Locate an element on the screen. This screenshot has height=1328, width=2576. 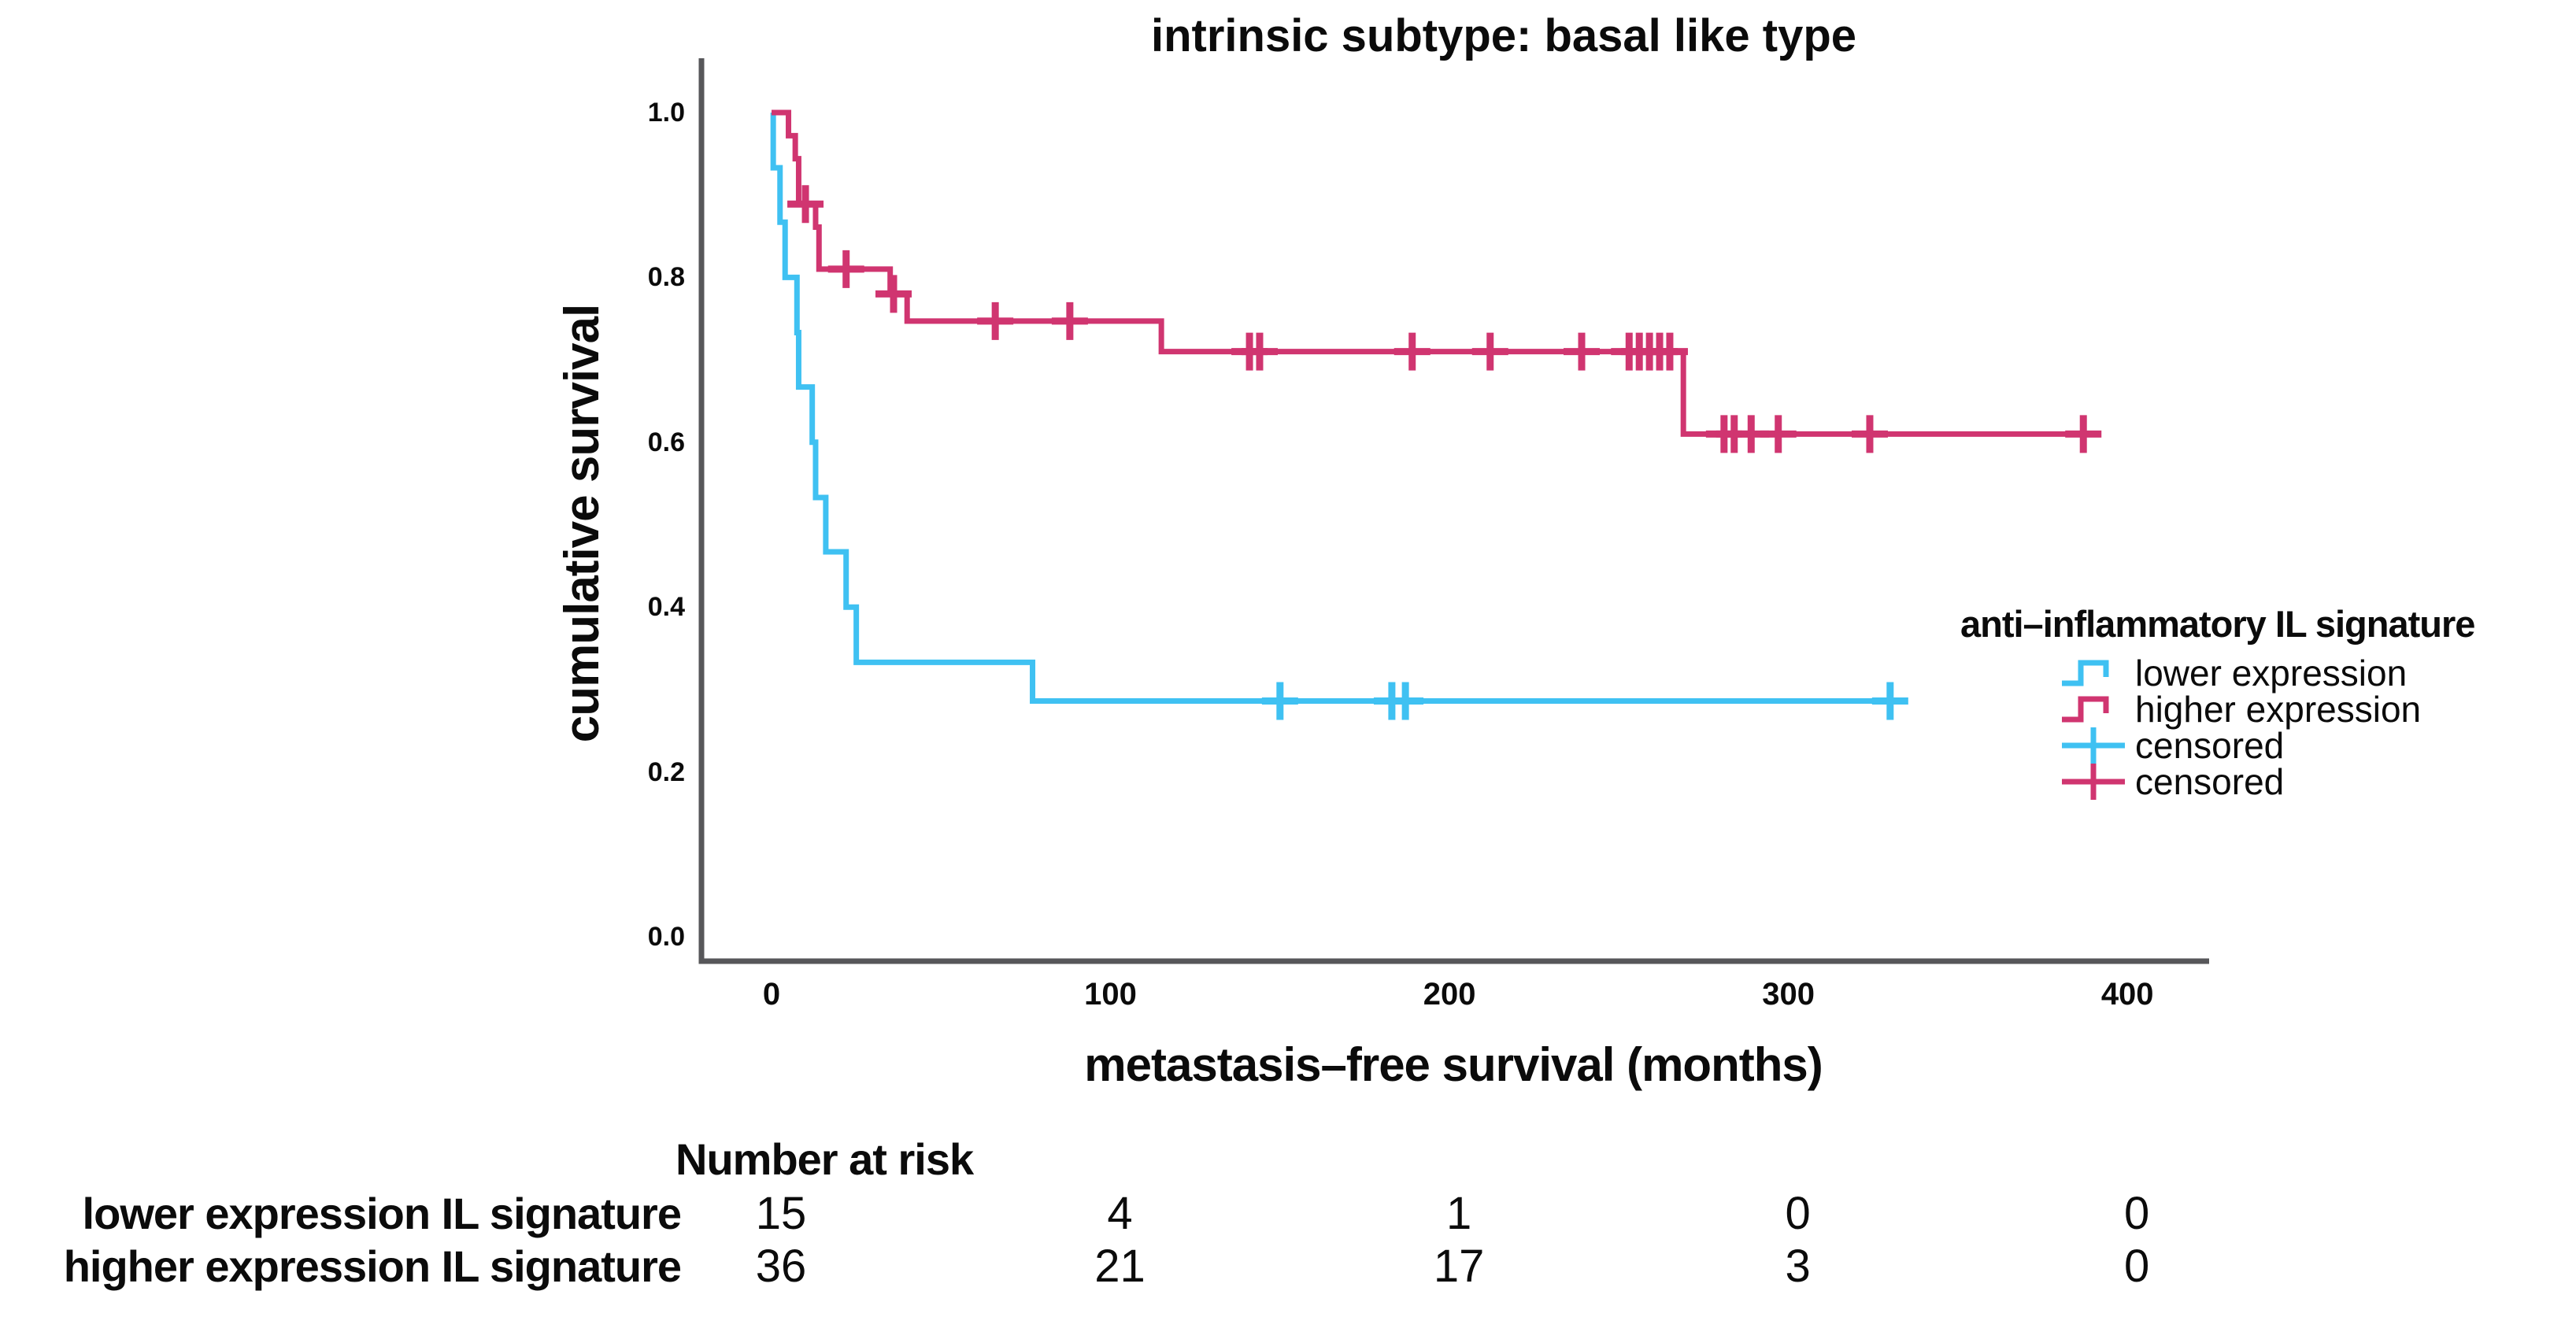
y-tick-label: 0.2 is located at coordinates (666, 771).